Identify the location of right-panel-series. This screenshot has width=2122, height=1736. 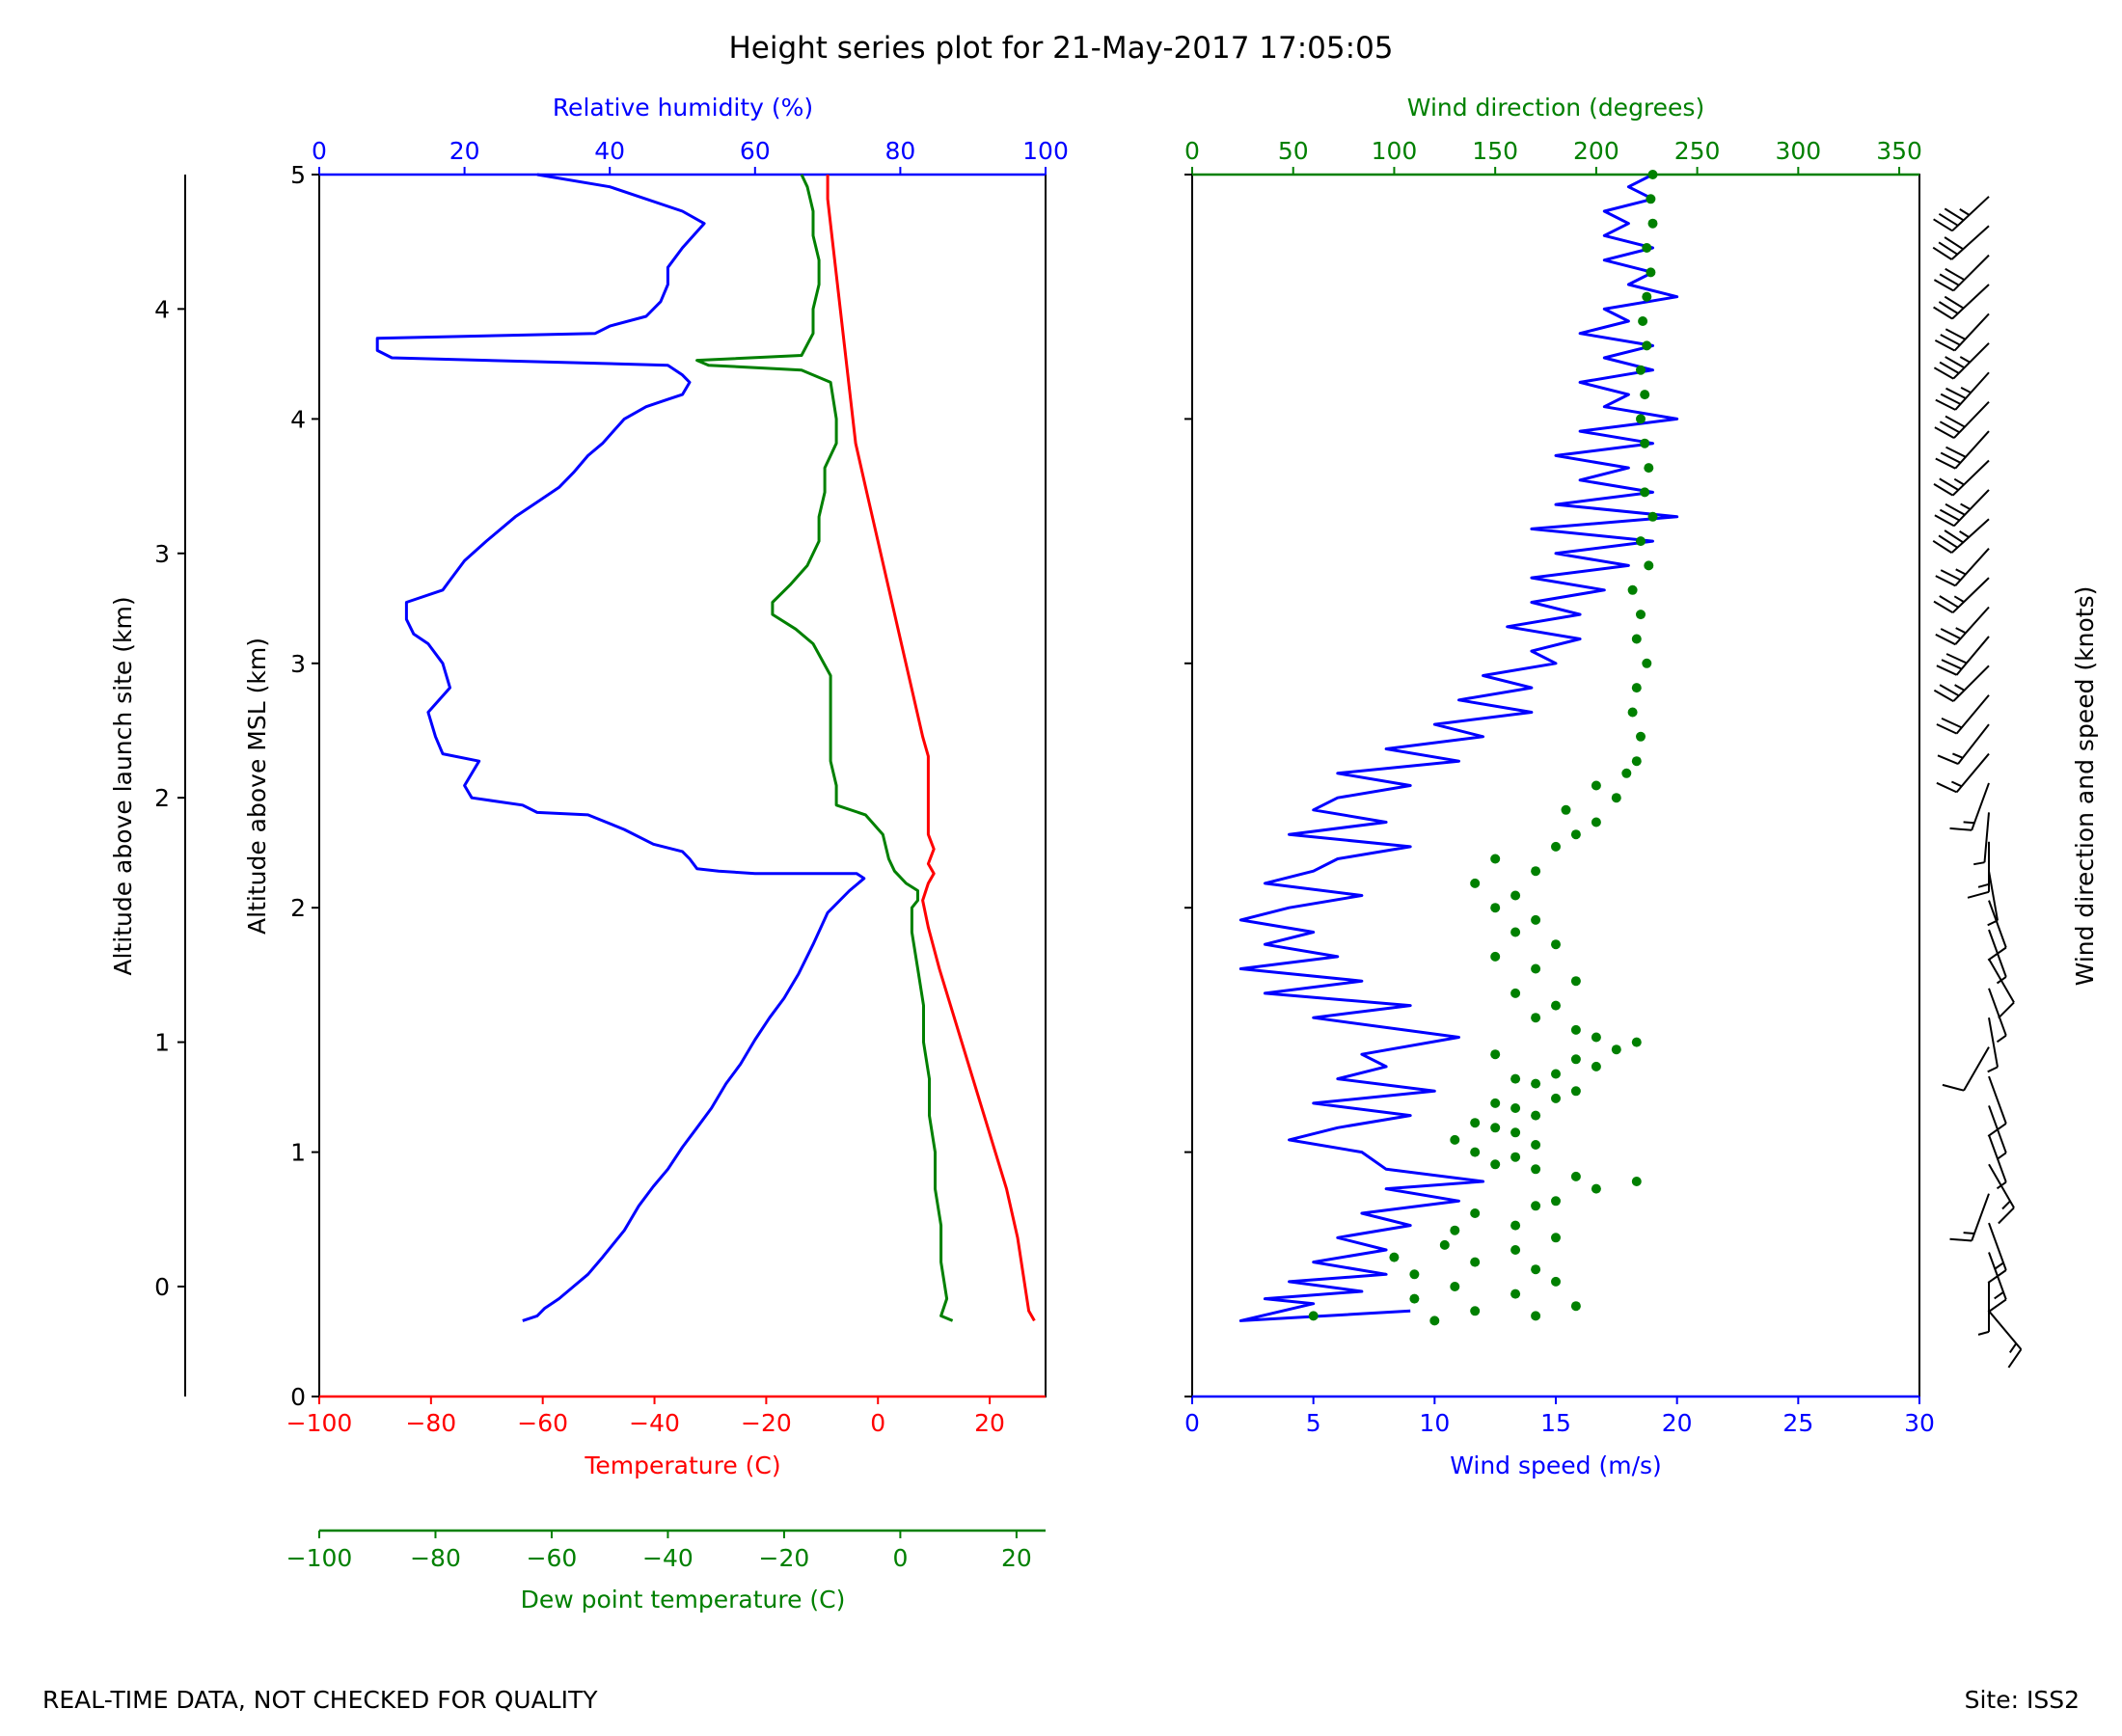
(1459, 748).